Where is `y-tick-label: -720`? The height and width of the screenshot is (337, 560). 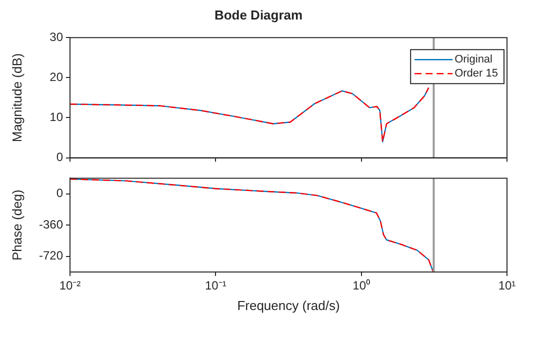
y-tick-label: -720 is located at coordinates (51, 255).